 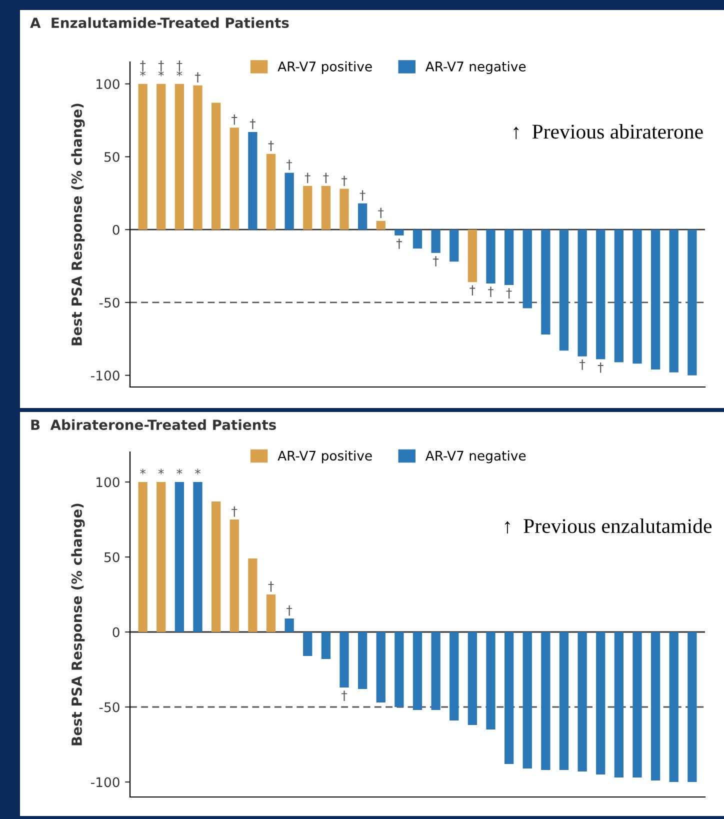 I want to click on chart-title: A Enzalutamide-Treated Patients, so click(x=159, y=22).